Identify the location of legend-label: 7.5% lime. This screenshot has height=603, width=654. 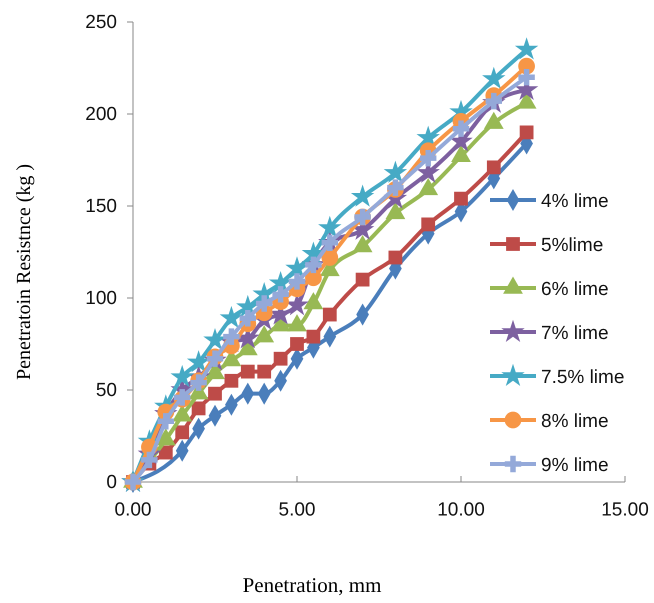
(582, 377).